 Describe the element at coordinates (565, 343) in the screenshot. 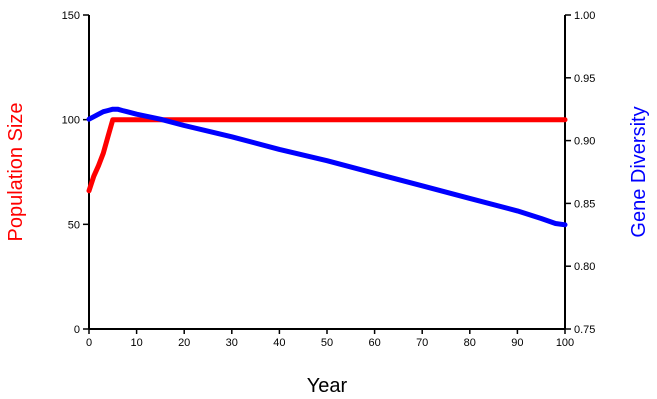

I see `x-tick-label: 100` at that location.